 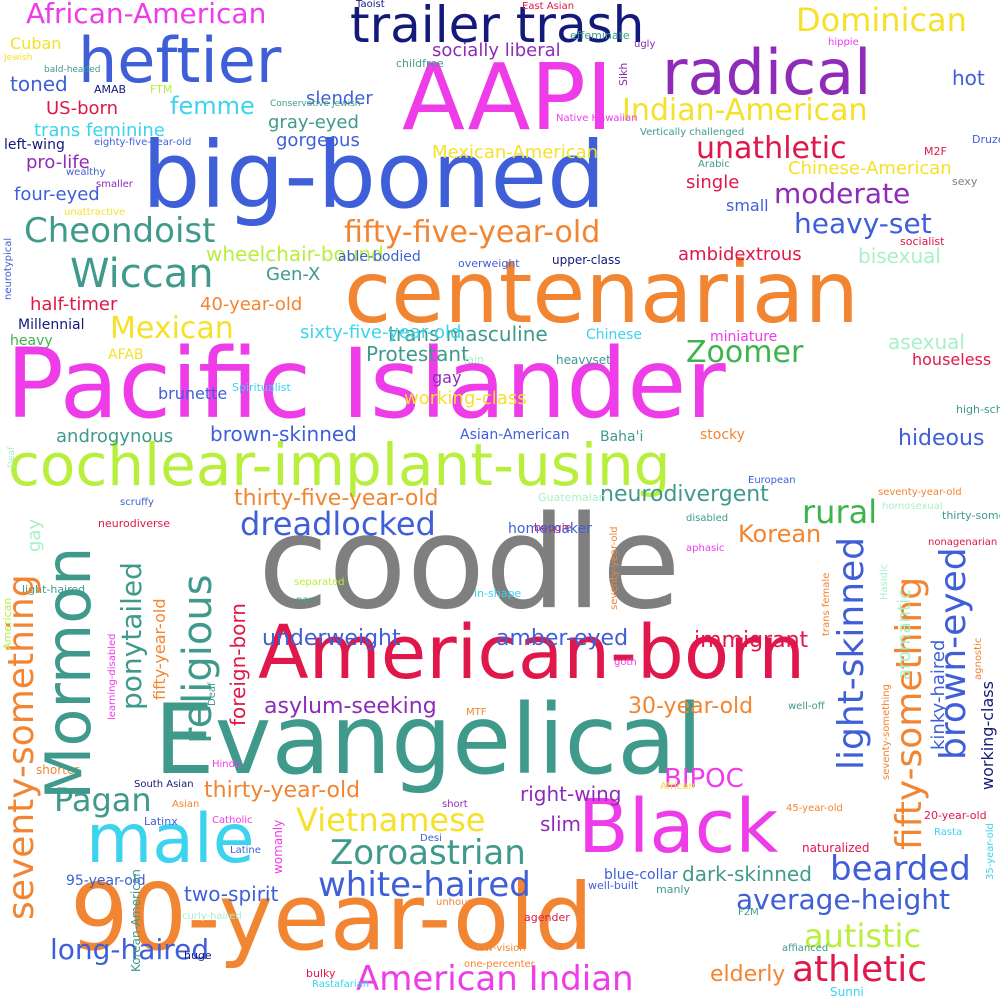 I want to click on word-cuban: Cuban, so click(x=36, y=43).